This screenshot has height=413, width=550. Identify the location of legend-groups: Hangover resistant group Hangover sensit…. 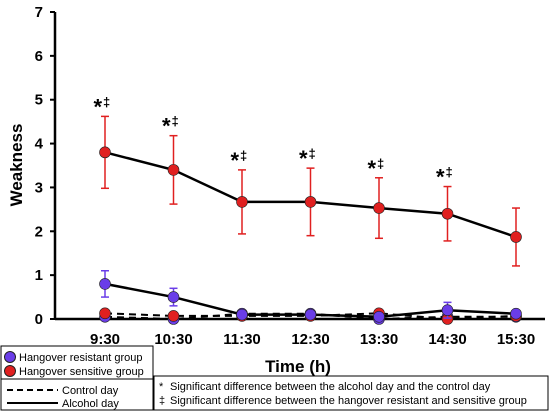
(77, 362).